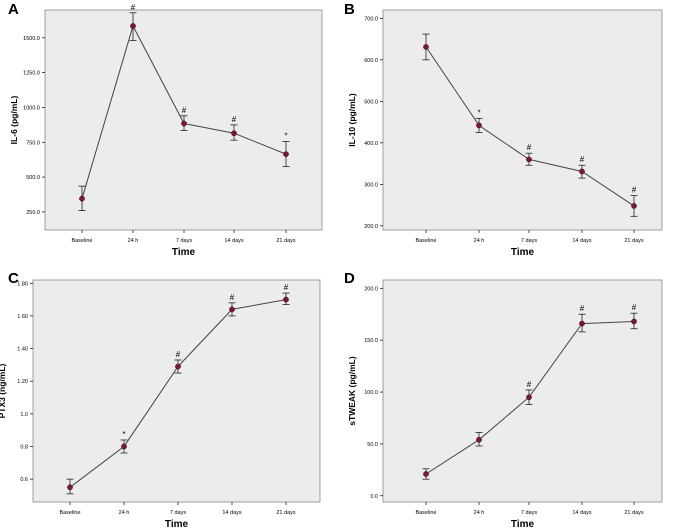 Image resolution: width=677 pixels, height=528 pixels. Describe the element at coordinates (372, 445) in the screenshot. I see `y-tick-label: 50.0` at that location.